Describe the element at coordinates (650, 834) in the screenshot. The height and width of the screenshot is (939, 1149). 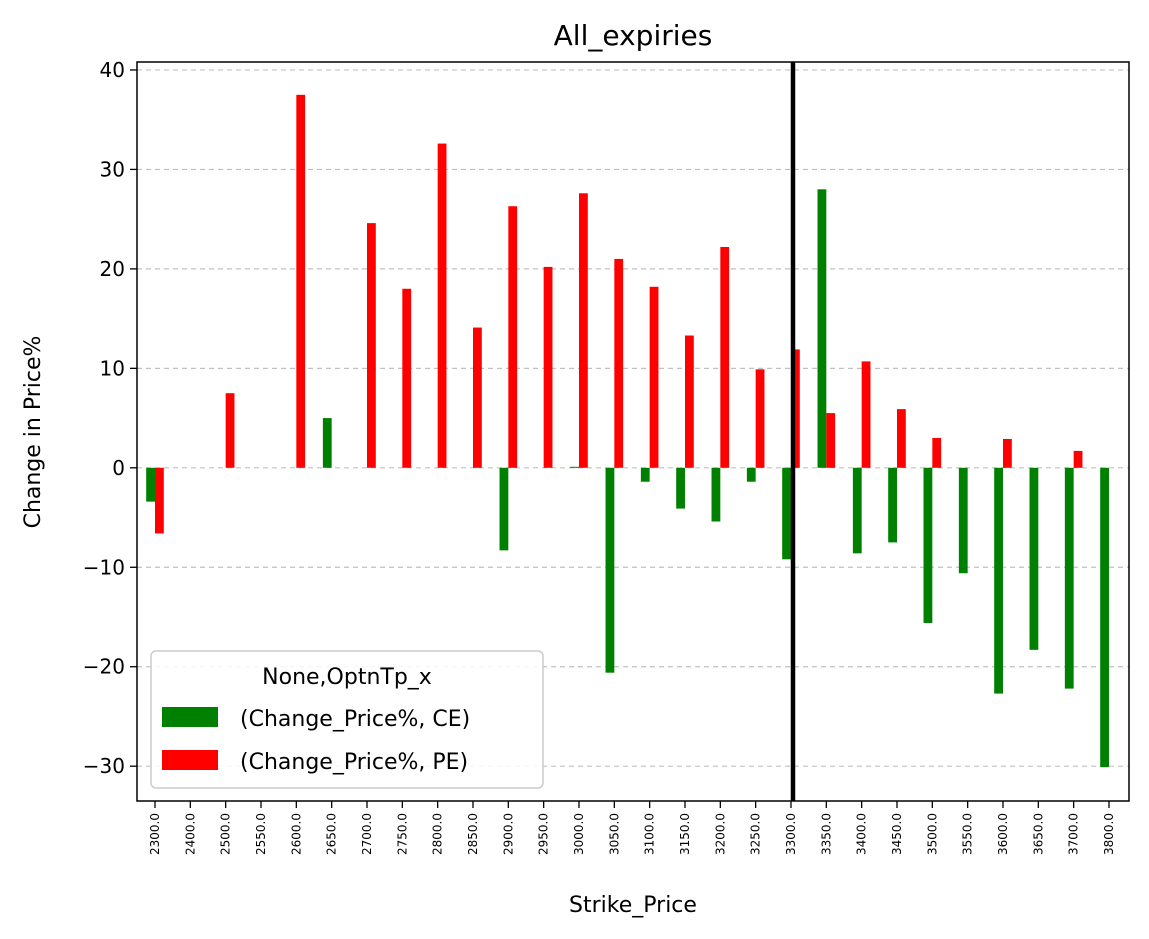
I see `x-tick-label: 3100.0` at that location.